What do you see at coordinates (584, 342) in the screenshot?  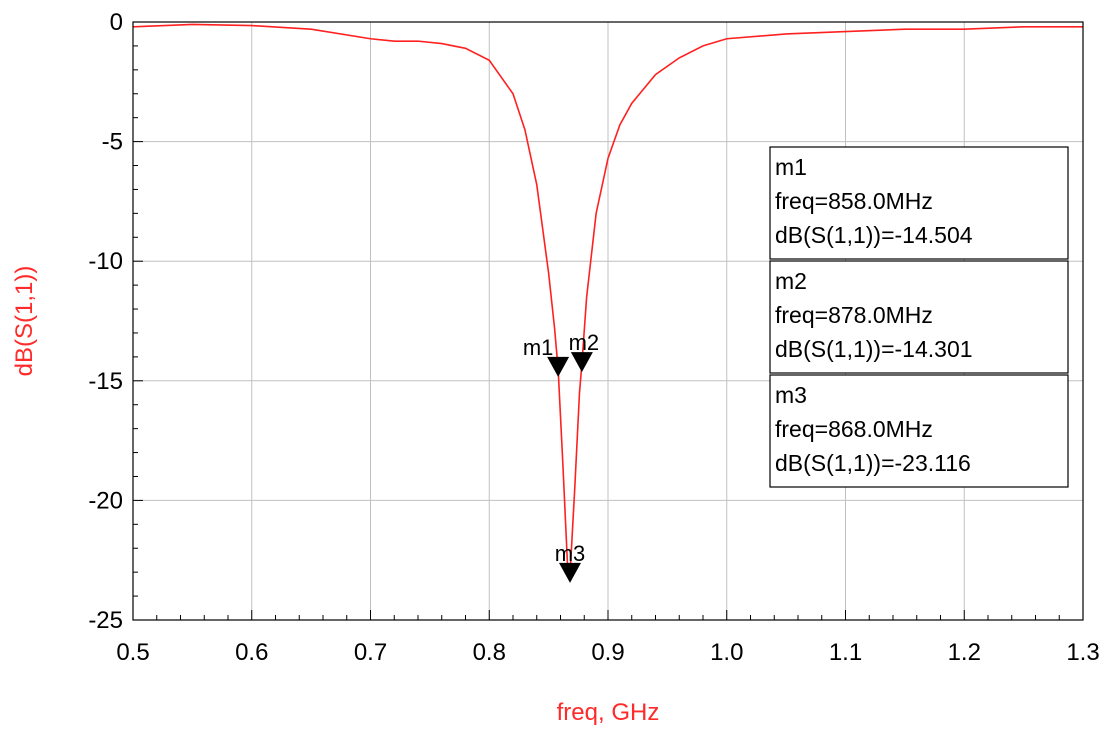 I see `marker-m2-label: m2` at bounding box center [584, 342].